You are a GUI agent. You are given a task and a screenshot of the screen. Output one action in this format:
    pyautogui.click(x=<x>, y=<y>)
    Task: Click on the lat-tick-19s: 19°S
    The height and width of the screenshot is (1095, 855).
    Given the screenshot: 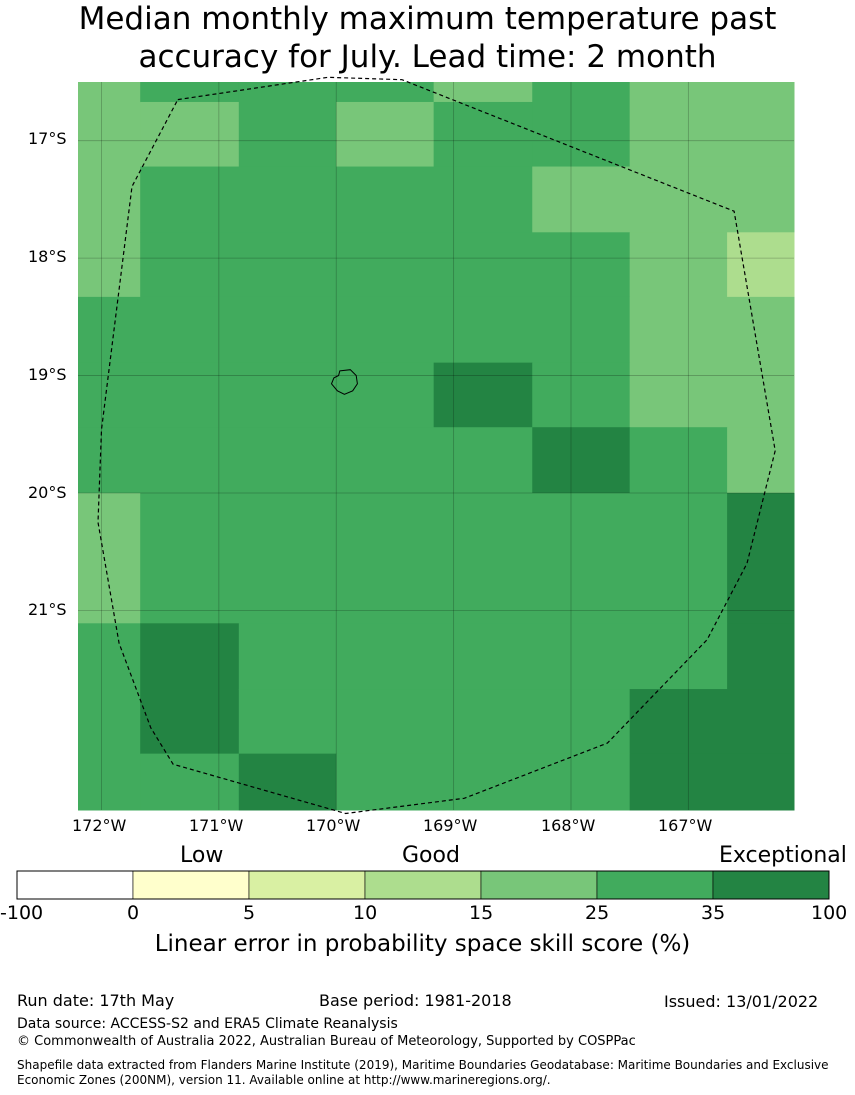 What is the action you would take?
    pyautogui.click(x=47, y=374)
    